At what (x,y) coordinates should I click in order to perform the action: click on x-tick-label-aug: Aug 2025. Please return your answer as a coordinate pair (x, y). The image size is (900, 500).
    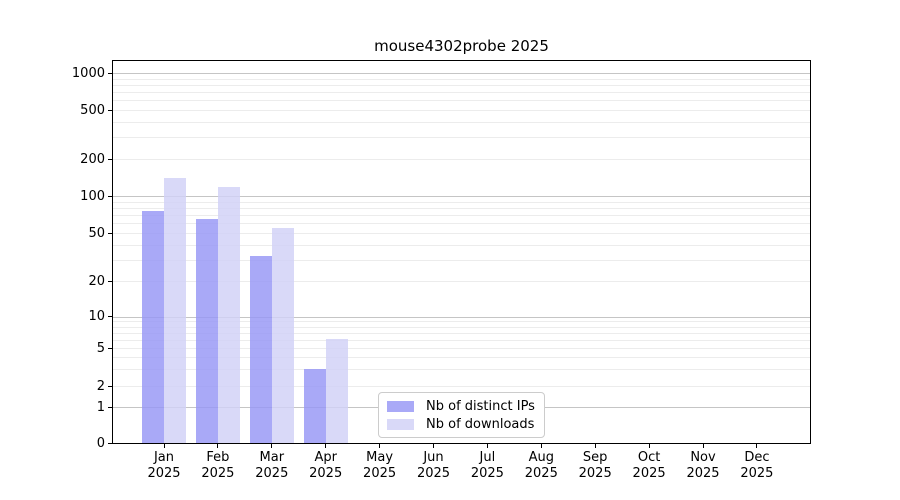
    Looking at the image, I should click on (541, 466).